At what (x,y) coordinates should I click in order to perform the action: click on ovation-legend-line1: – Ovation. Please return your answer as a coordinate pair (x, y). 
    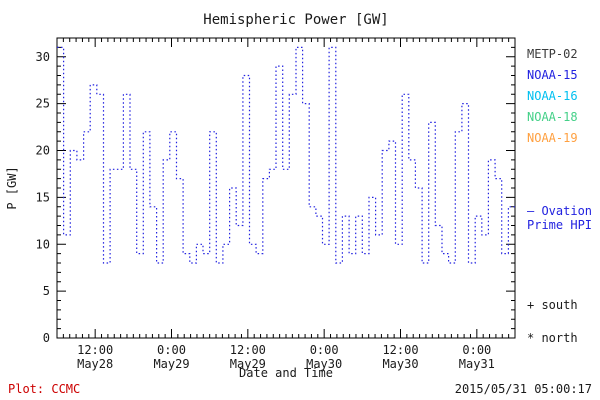
    Looking at the image, I should click on (559, 211).